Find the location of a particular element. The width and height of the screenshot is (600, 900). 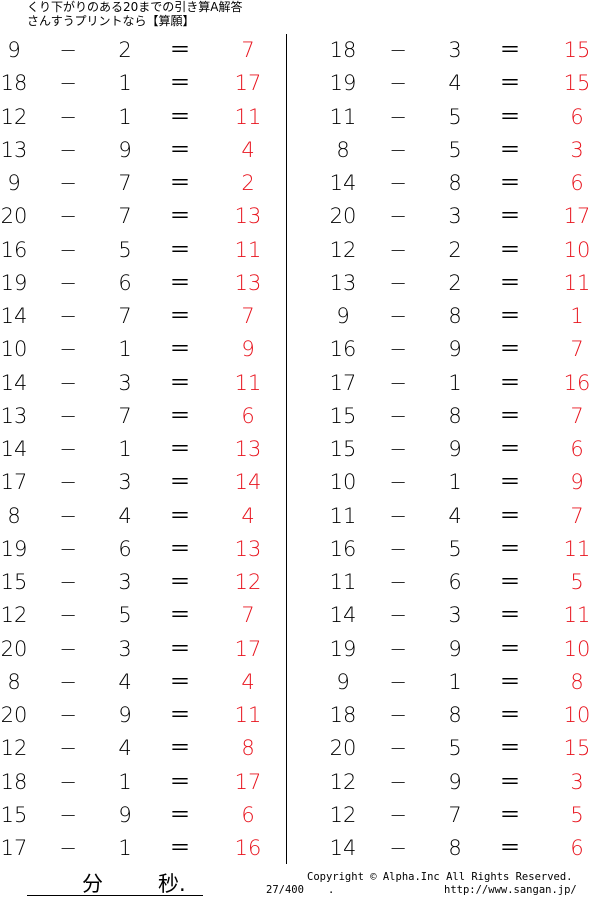

answer: 15 is located at coordinates (577, 748).